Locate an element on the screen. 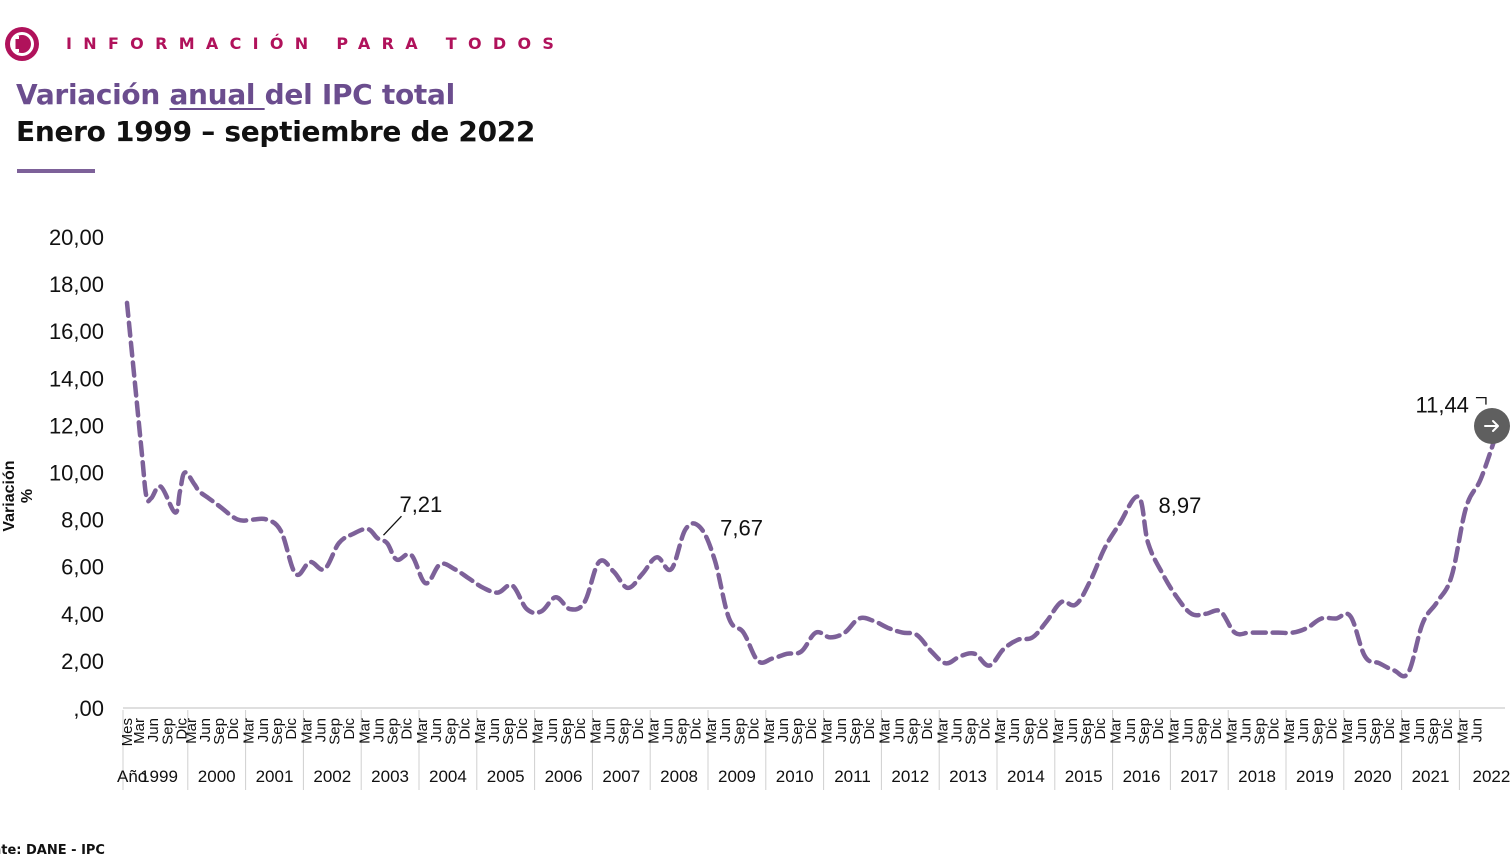 Image resolution: width=1511 pixels, height=858 pixels. x-year-label: 2020 is located at coordinates (1373, 776).